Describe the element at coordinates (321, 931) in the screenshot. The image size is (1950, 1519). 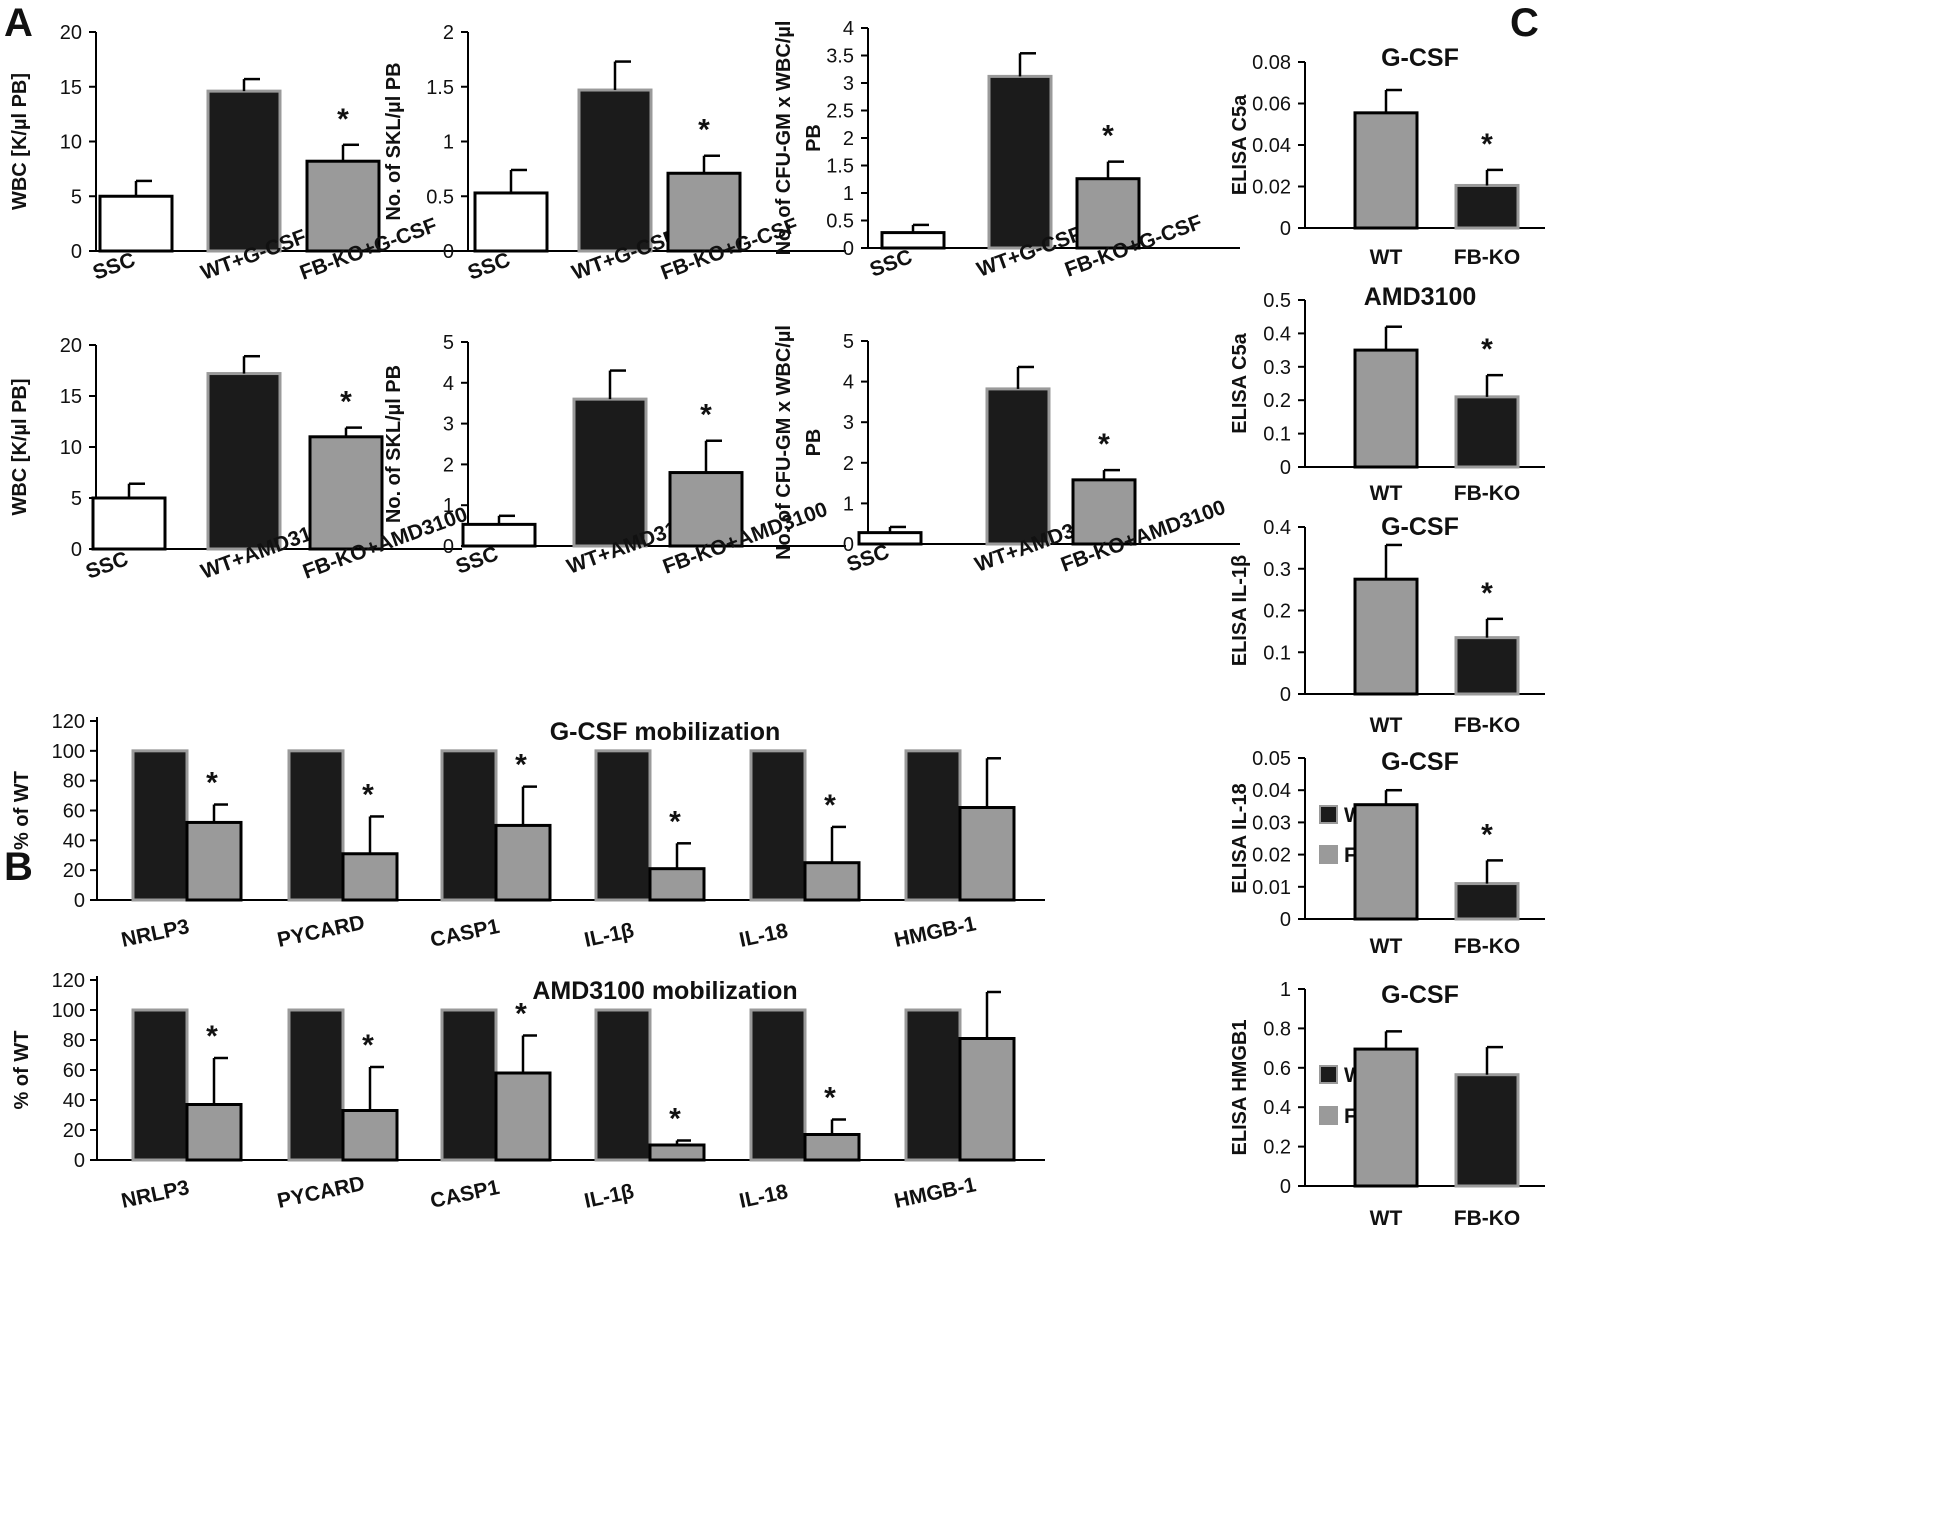
I see `category-label-1: PYCARD` at that location.